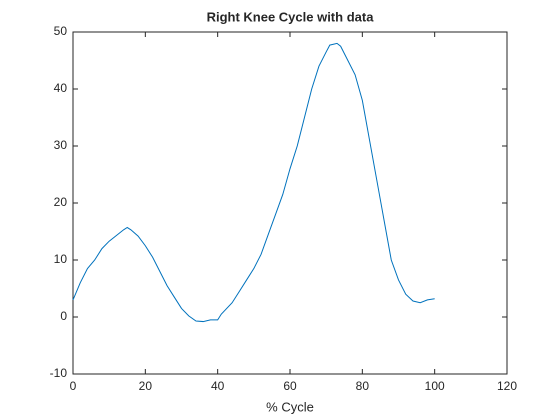 Image resolution: width=560 pixels, height=420 pixels. I want to click on x-tick-label: 20, so click(146, 386).